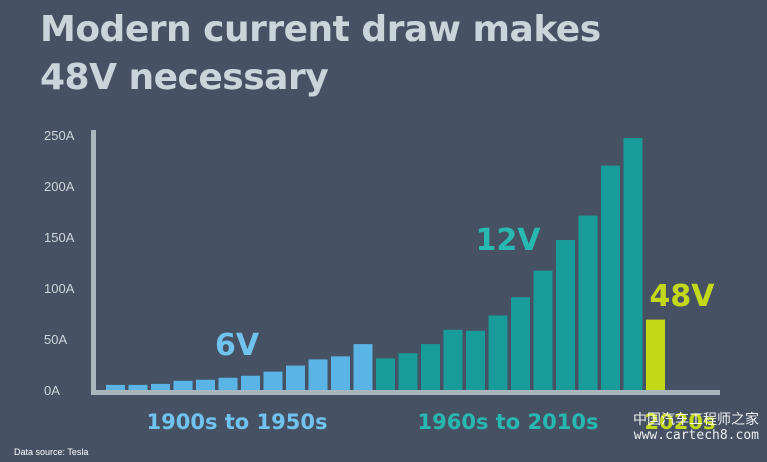 This screenshot has width=767, height=462. What do you see at coordinates (509, 240) in the screenshot?
I see `voltage-label: 12V` at bounding box center [509, 240].